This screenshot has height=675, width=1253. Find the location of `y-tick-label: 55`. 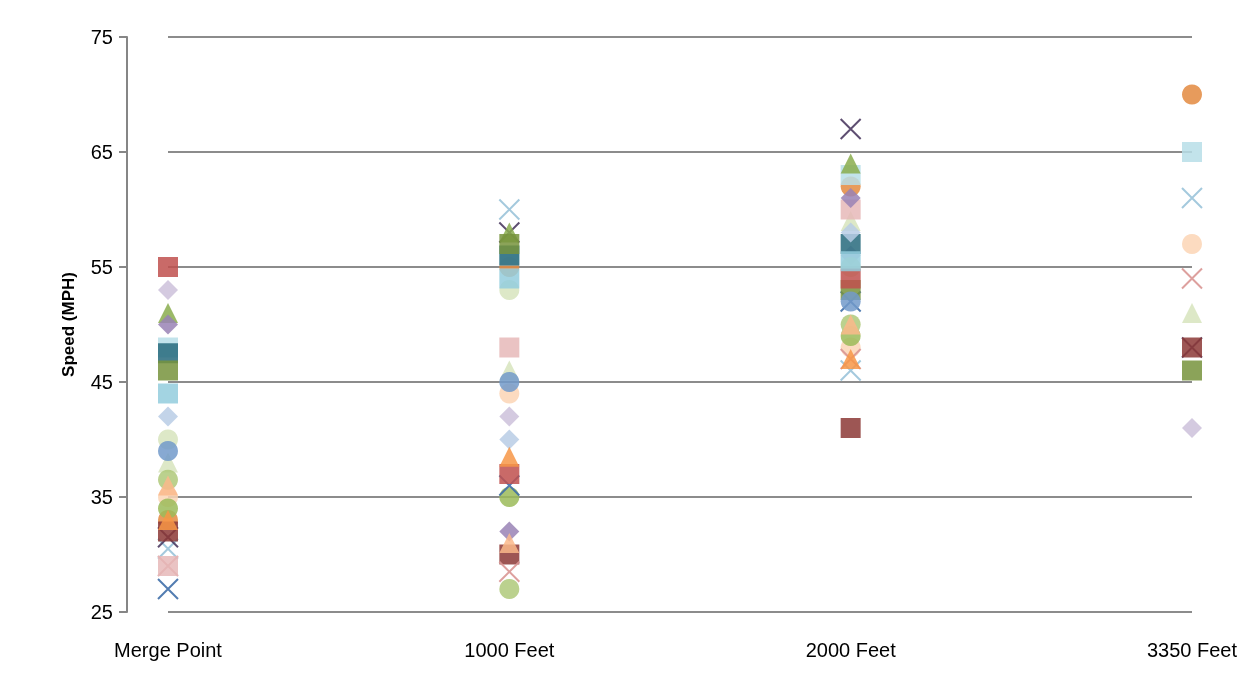

y-tick-label: 55 is located at coordinates (101, 267).